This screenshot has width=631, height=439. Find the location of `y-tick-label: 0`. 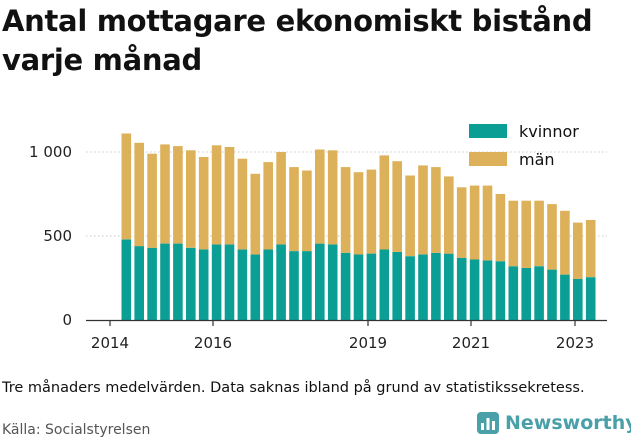

y-tick-label: 0 is located at coordinates (67, 320).